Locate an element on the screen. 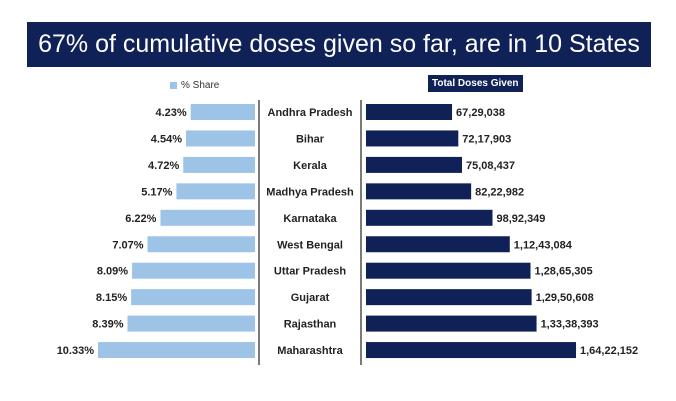 The height and width of the screenshot is (401, 676). share-bar-maharashtra is located at coordinates (176, 350).